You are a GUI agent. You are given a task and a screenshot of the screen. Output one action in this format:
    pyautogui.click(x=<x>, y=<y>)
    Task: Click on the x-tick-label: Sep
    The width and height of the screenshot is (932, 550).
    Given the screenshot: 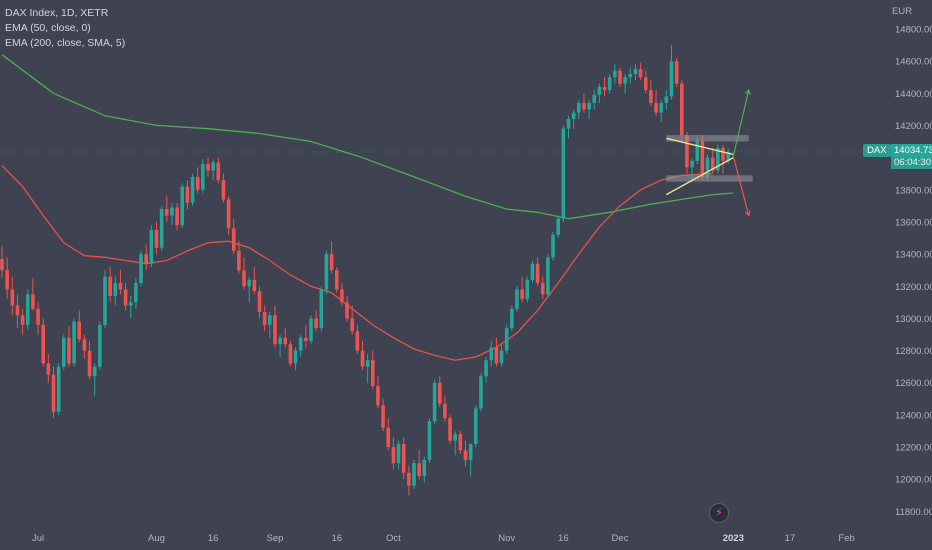 What is the action you would take?
    pyautogui.click(x=274, y=538)
    